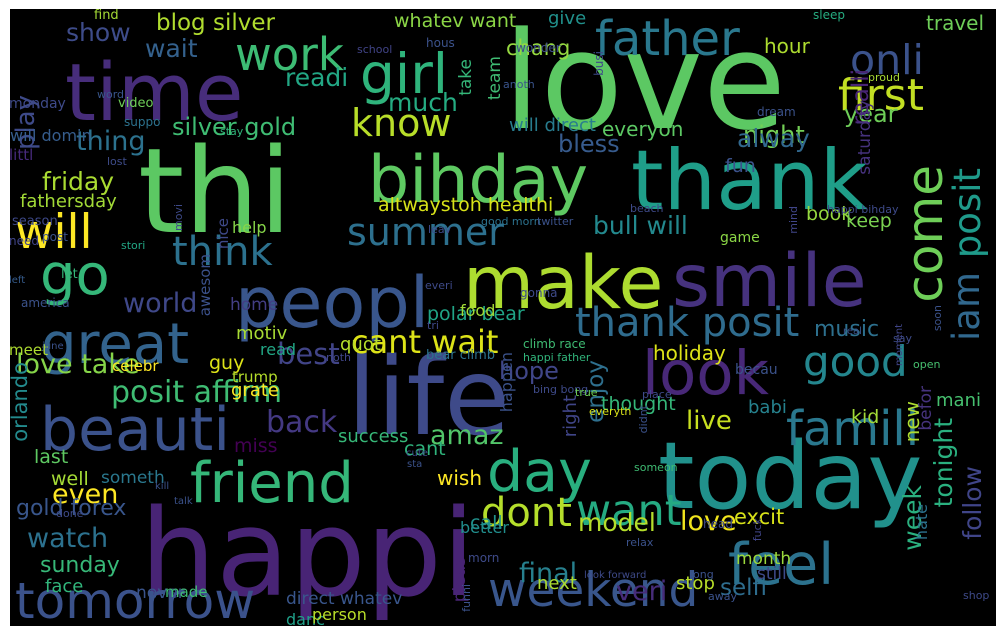  What do you see at coordinates (135, 366) in the screenshot?
I see `cloud-word: celebr` at bounding box center [135, 366].